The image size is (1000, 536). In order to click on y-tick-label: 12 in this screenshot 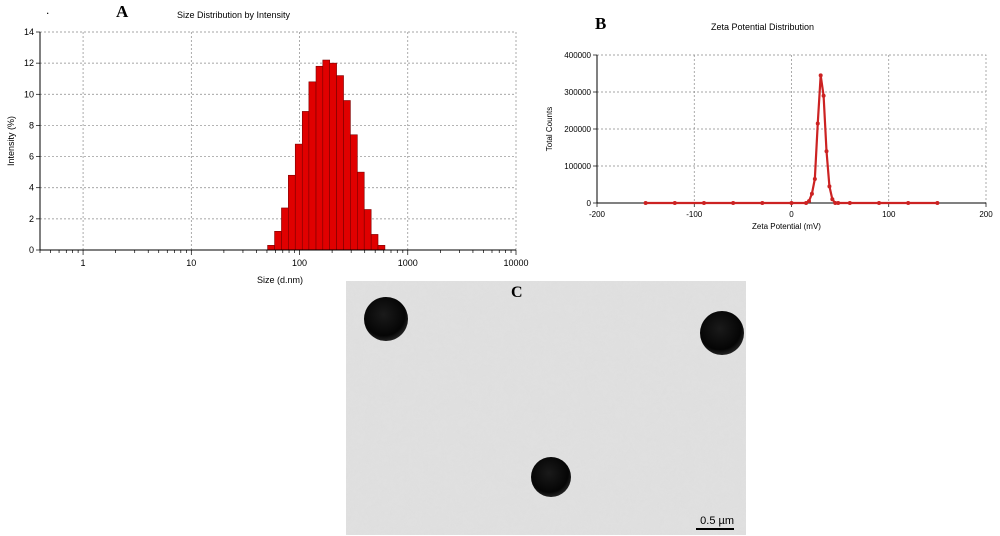, I will do `click(29, 63)`.